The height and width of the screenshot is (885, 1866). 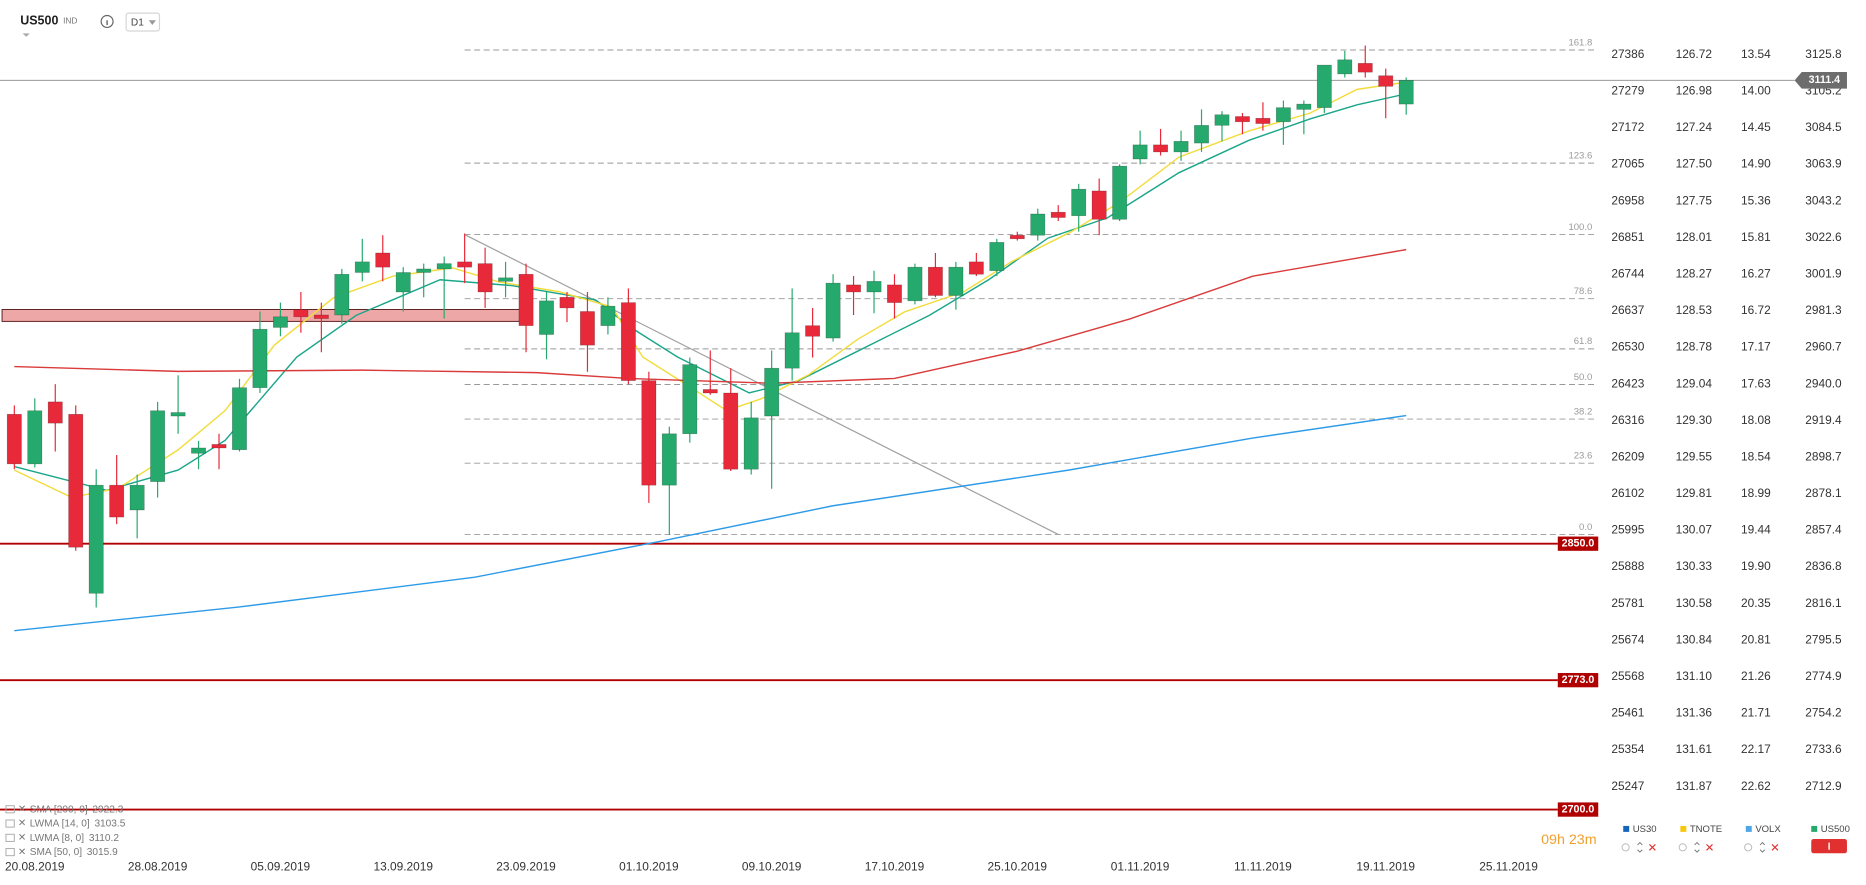 I want to click on compare-tick-label: 25995, so click(x=1627, y=530).